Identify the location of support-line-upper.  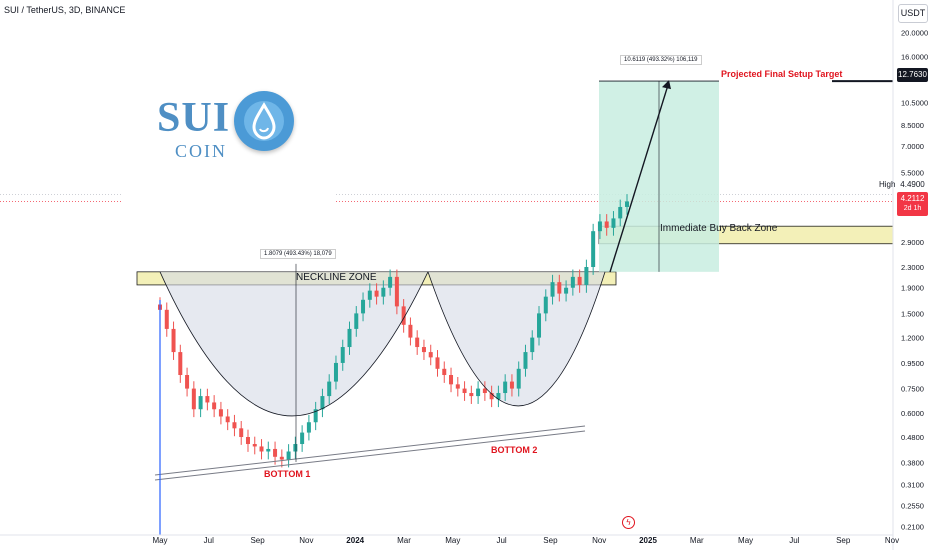
(370, 450).